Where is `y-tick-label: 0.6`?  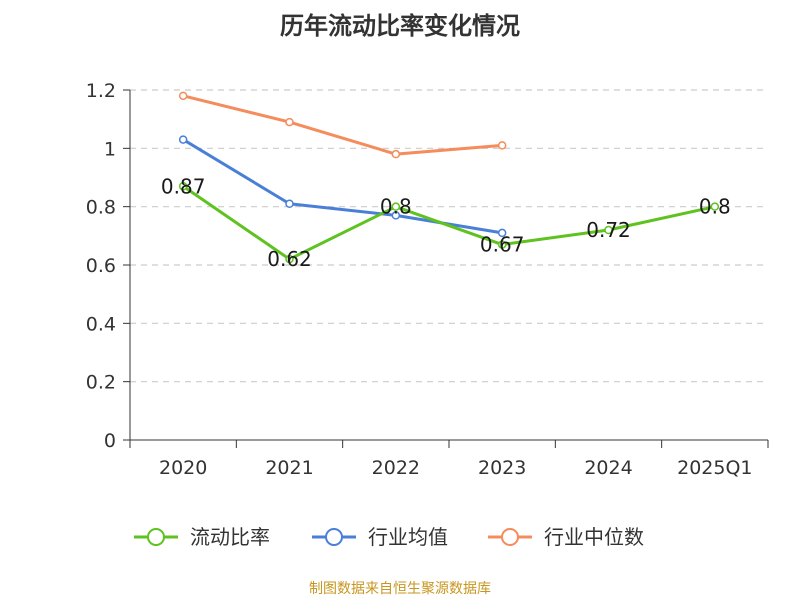
y-tick-label: 0.6 is located at coordinates (101, 266).